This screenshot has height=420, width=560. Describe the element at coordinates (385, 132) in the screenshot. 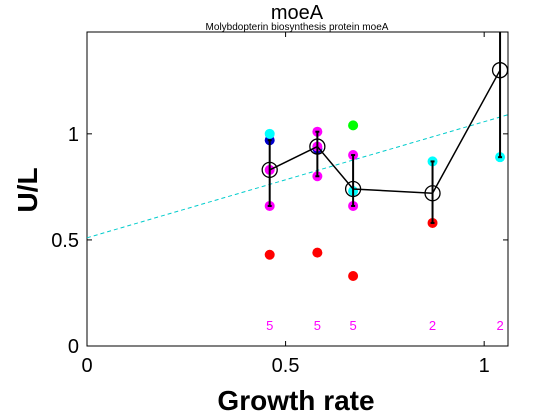

I see `mean-line` at that location.